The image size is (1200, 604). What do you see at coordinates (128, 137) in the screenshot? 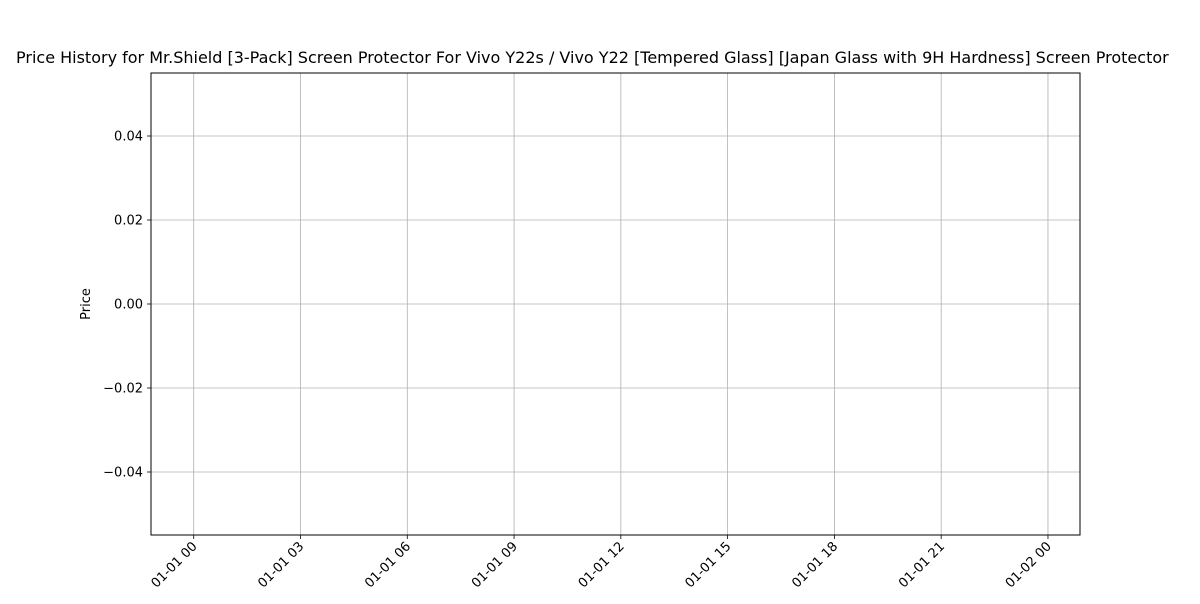
I see `y-tick-label: 0.04` at bounding box center [128, 137].